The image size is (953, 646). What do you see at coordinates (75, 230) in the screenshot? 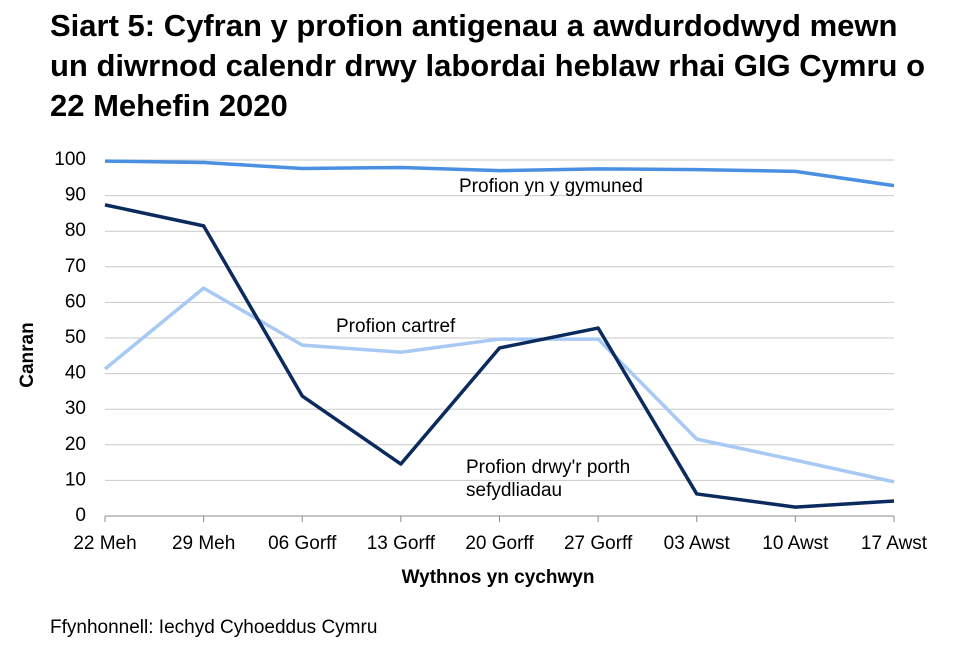
I see `y-tick-label: 80` at bounding box center [75, 230].